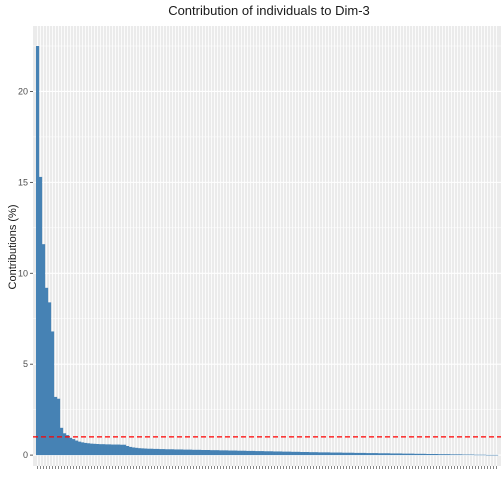 This screenshot has width=504, height=504. Describe the element at coordinates (267, 467) in the screenshot. I see `x-axis-ticks` at that location.